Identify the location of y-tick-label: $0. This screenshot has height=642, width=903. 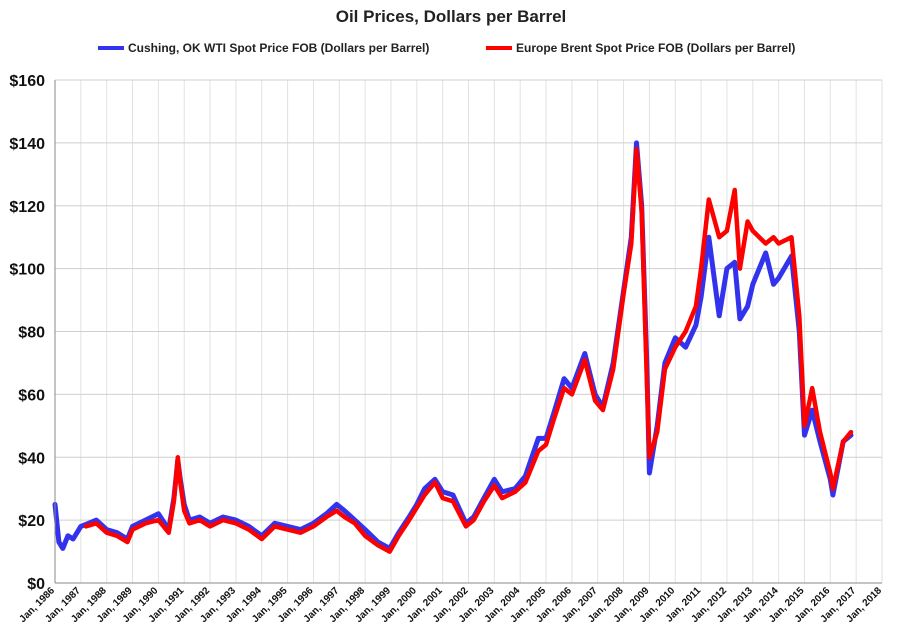
(36, 584).